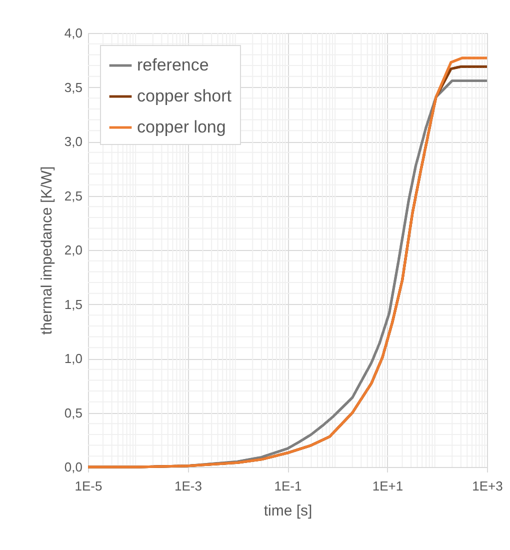 The height and width of the screenshot is (550, 510). What do you see at coordinates (88, 486) in the screenshot?
I see `x-tick-label: 1E-5` at bounding box center [88, 486].